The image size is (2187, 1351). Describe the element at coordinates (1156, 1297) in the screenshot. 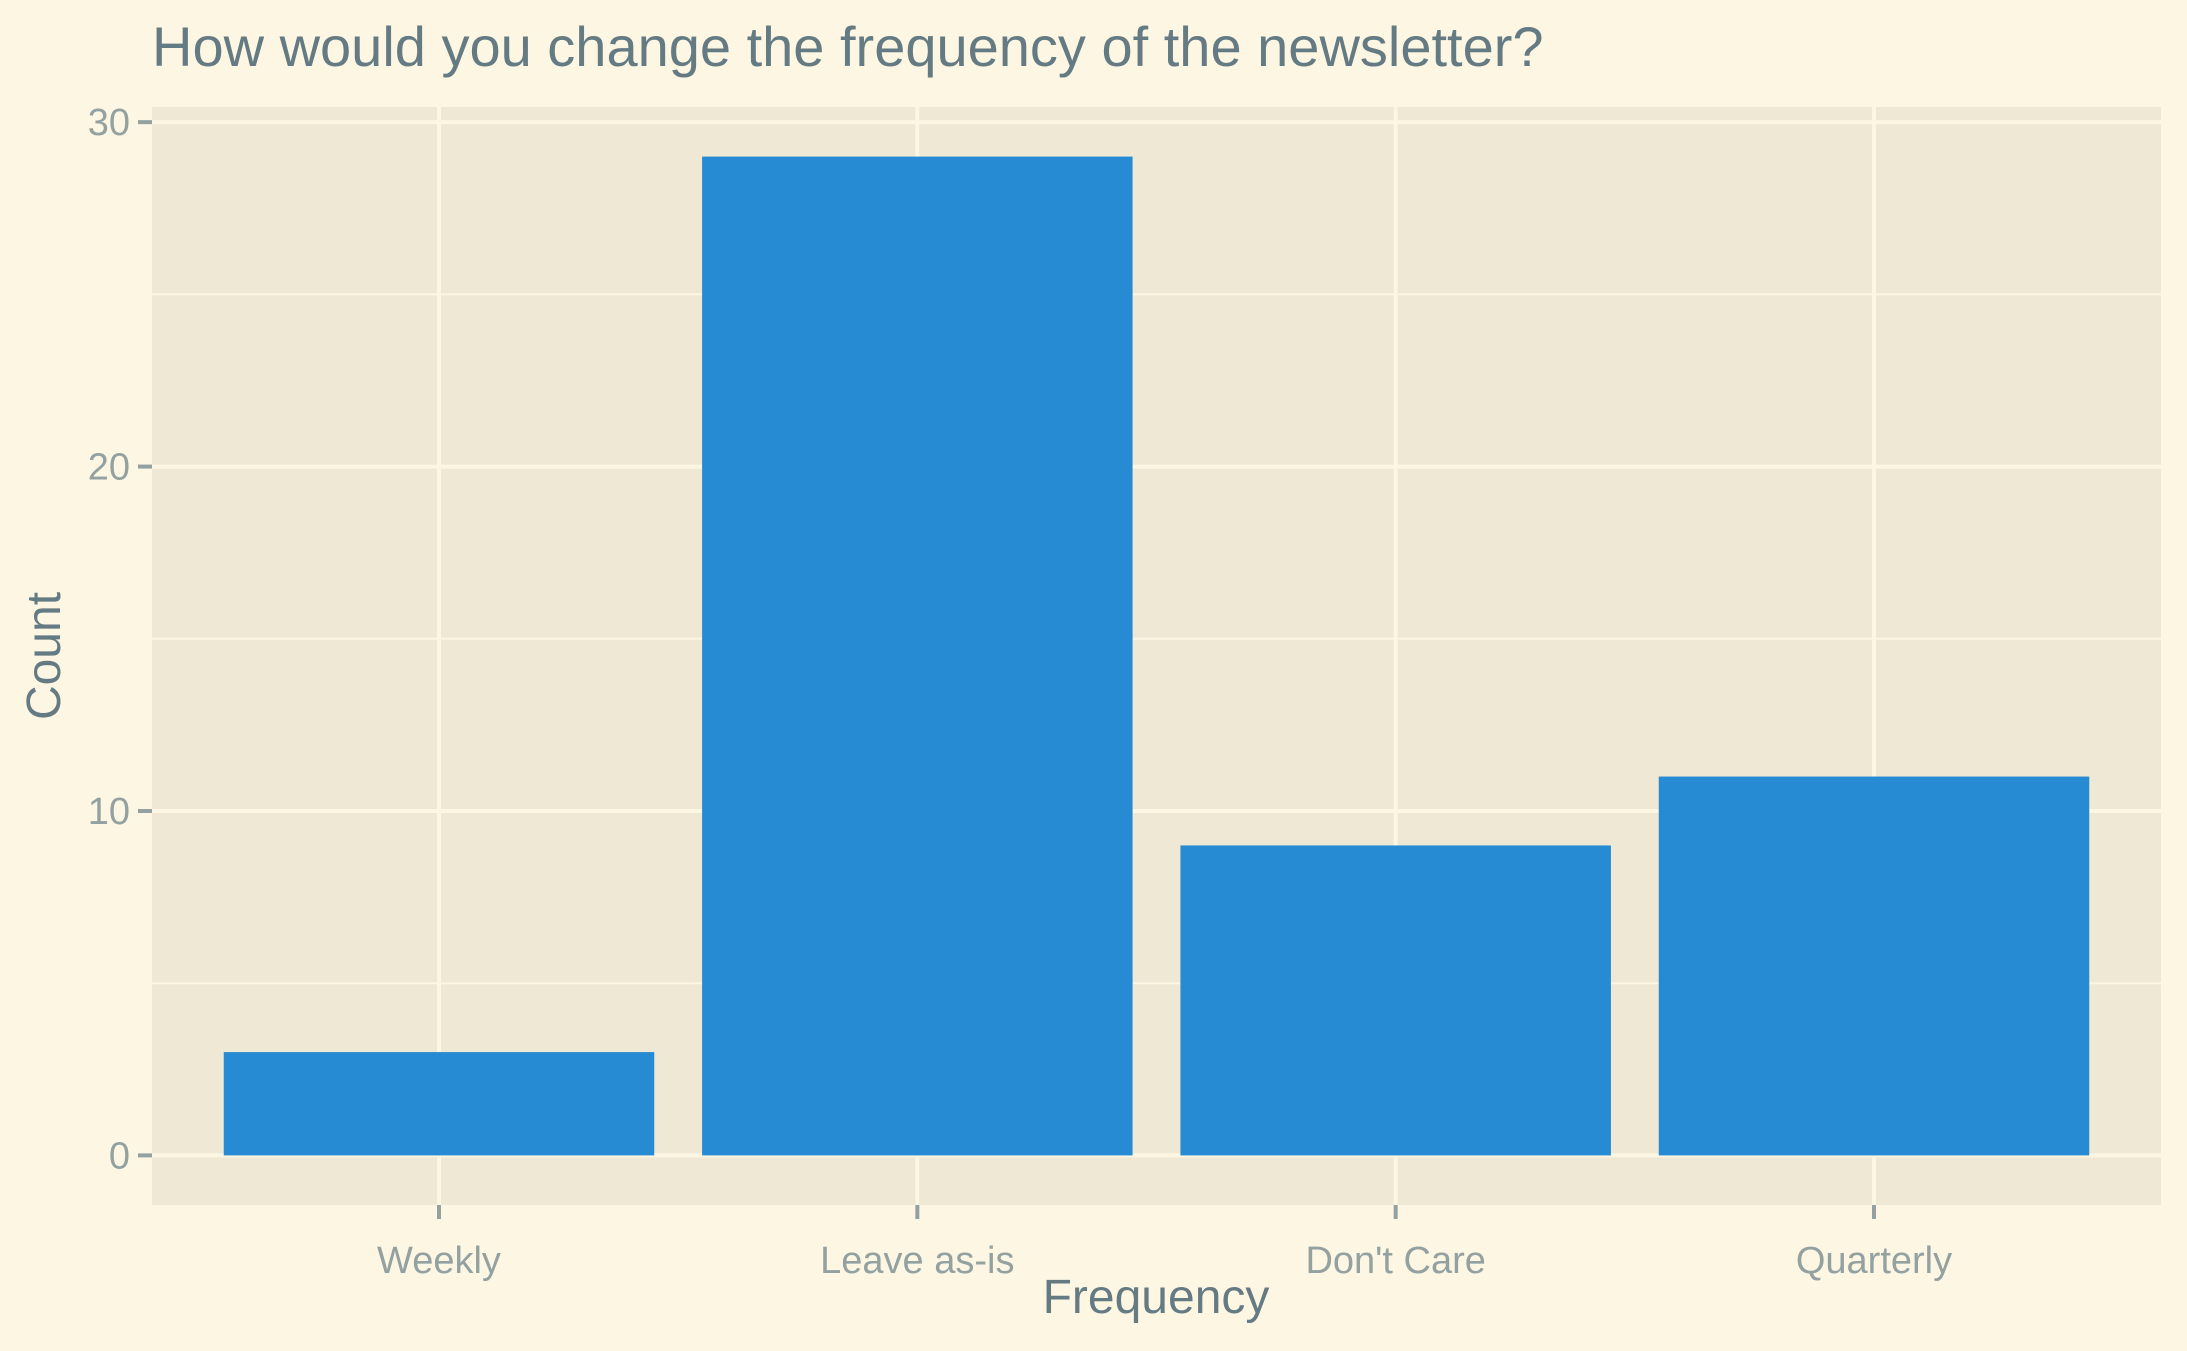

I see `x-axis-title: Frequency` at that location.